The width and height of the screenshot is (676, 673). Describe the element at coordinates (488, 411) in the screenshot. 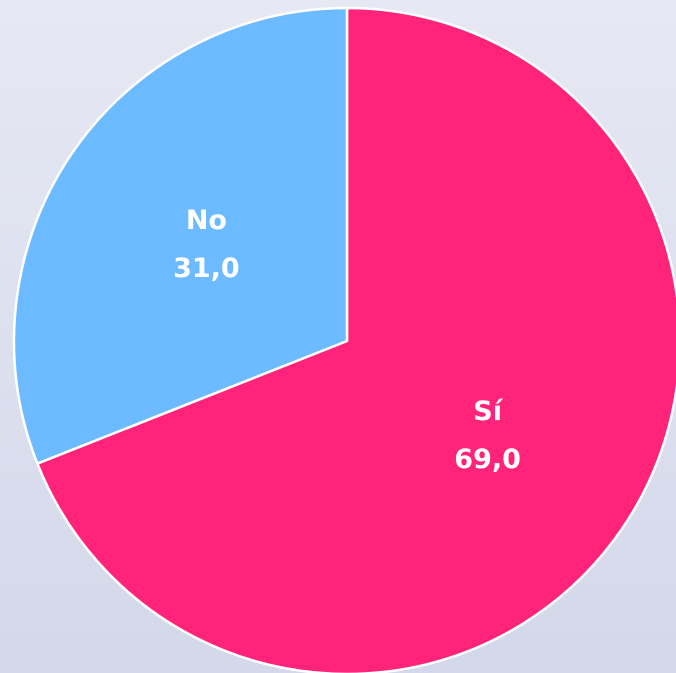

I see `slice-label: Sí` at that location.